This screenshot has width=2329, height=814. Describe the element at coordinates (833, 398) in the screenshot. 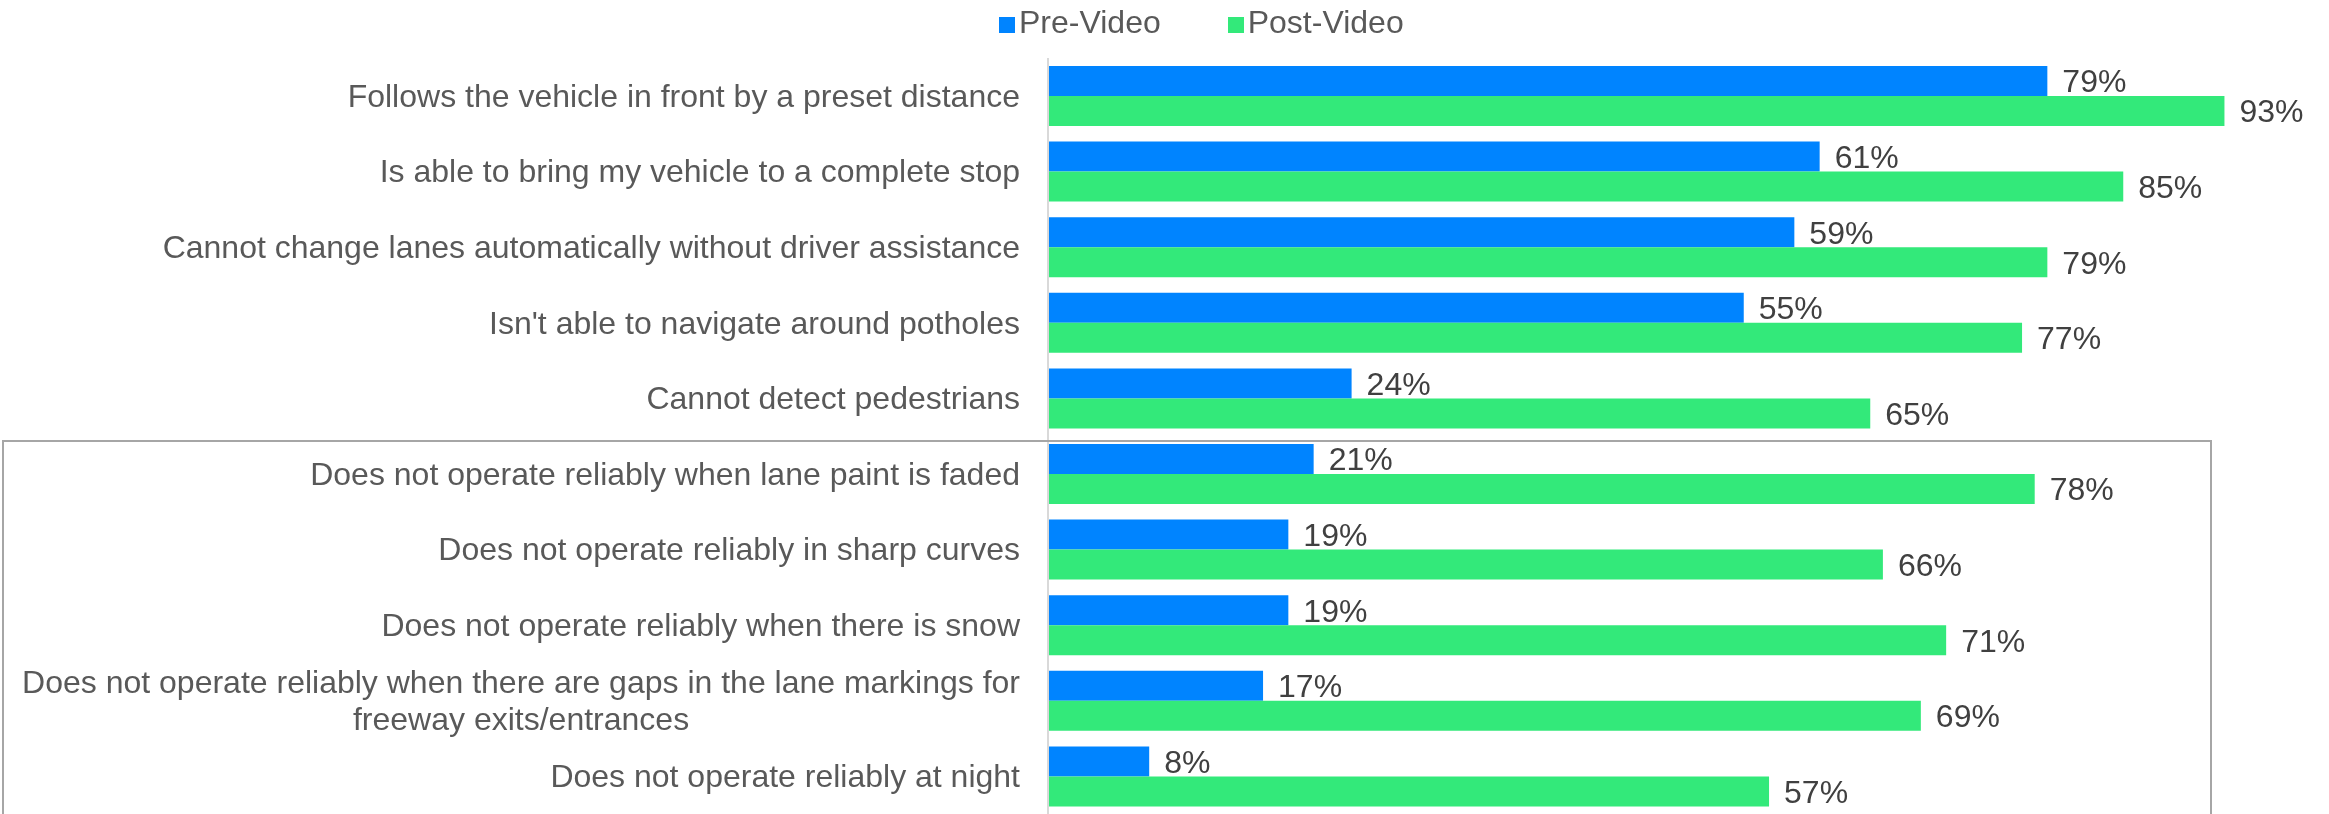

I see `y-tick-label: Cannot detect pedestrians` at that location.